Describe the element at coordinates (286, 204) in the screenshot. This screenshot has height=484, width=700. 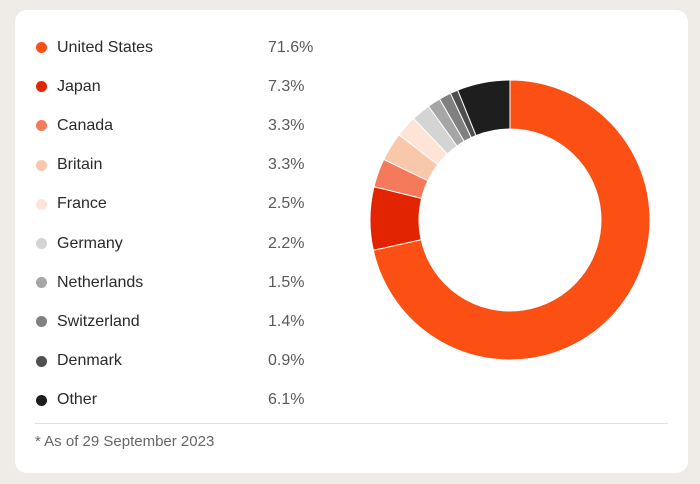
I see `legend-value: 2.5%` at that location.